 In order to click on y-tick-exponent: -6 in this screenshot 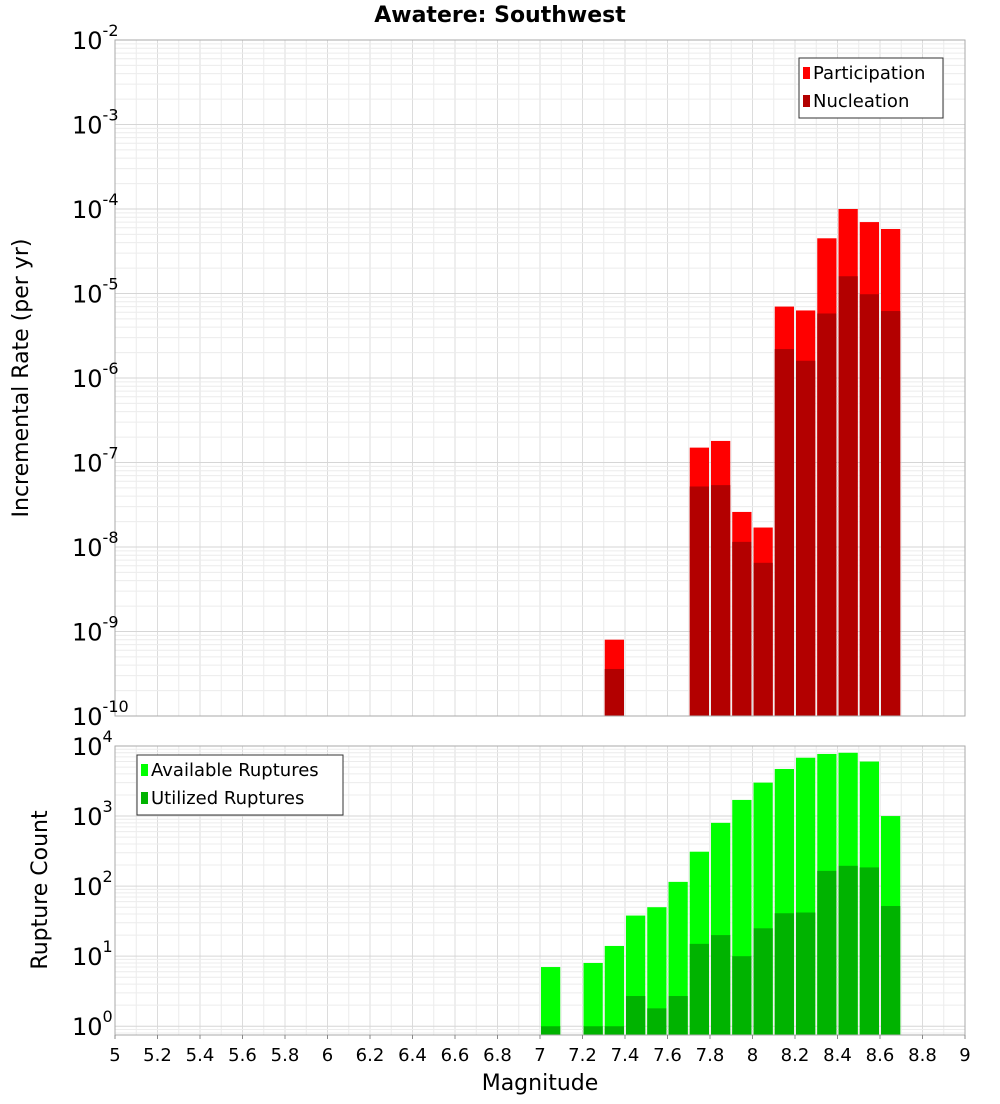, I will do `click(111, 368)`.